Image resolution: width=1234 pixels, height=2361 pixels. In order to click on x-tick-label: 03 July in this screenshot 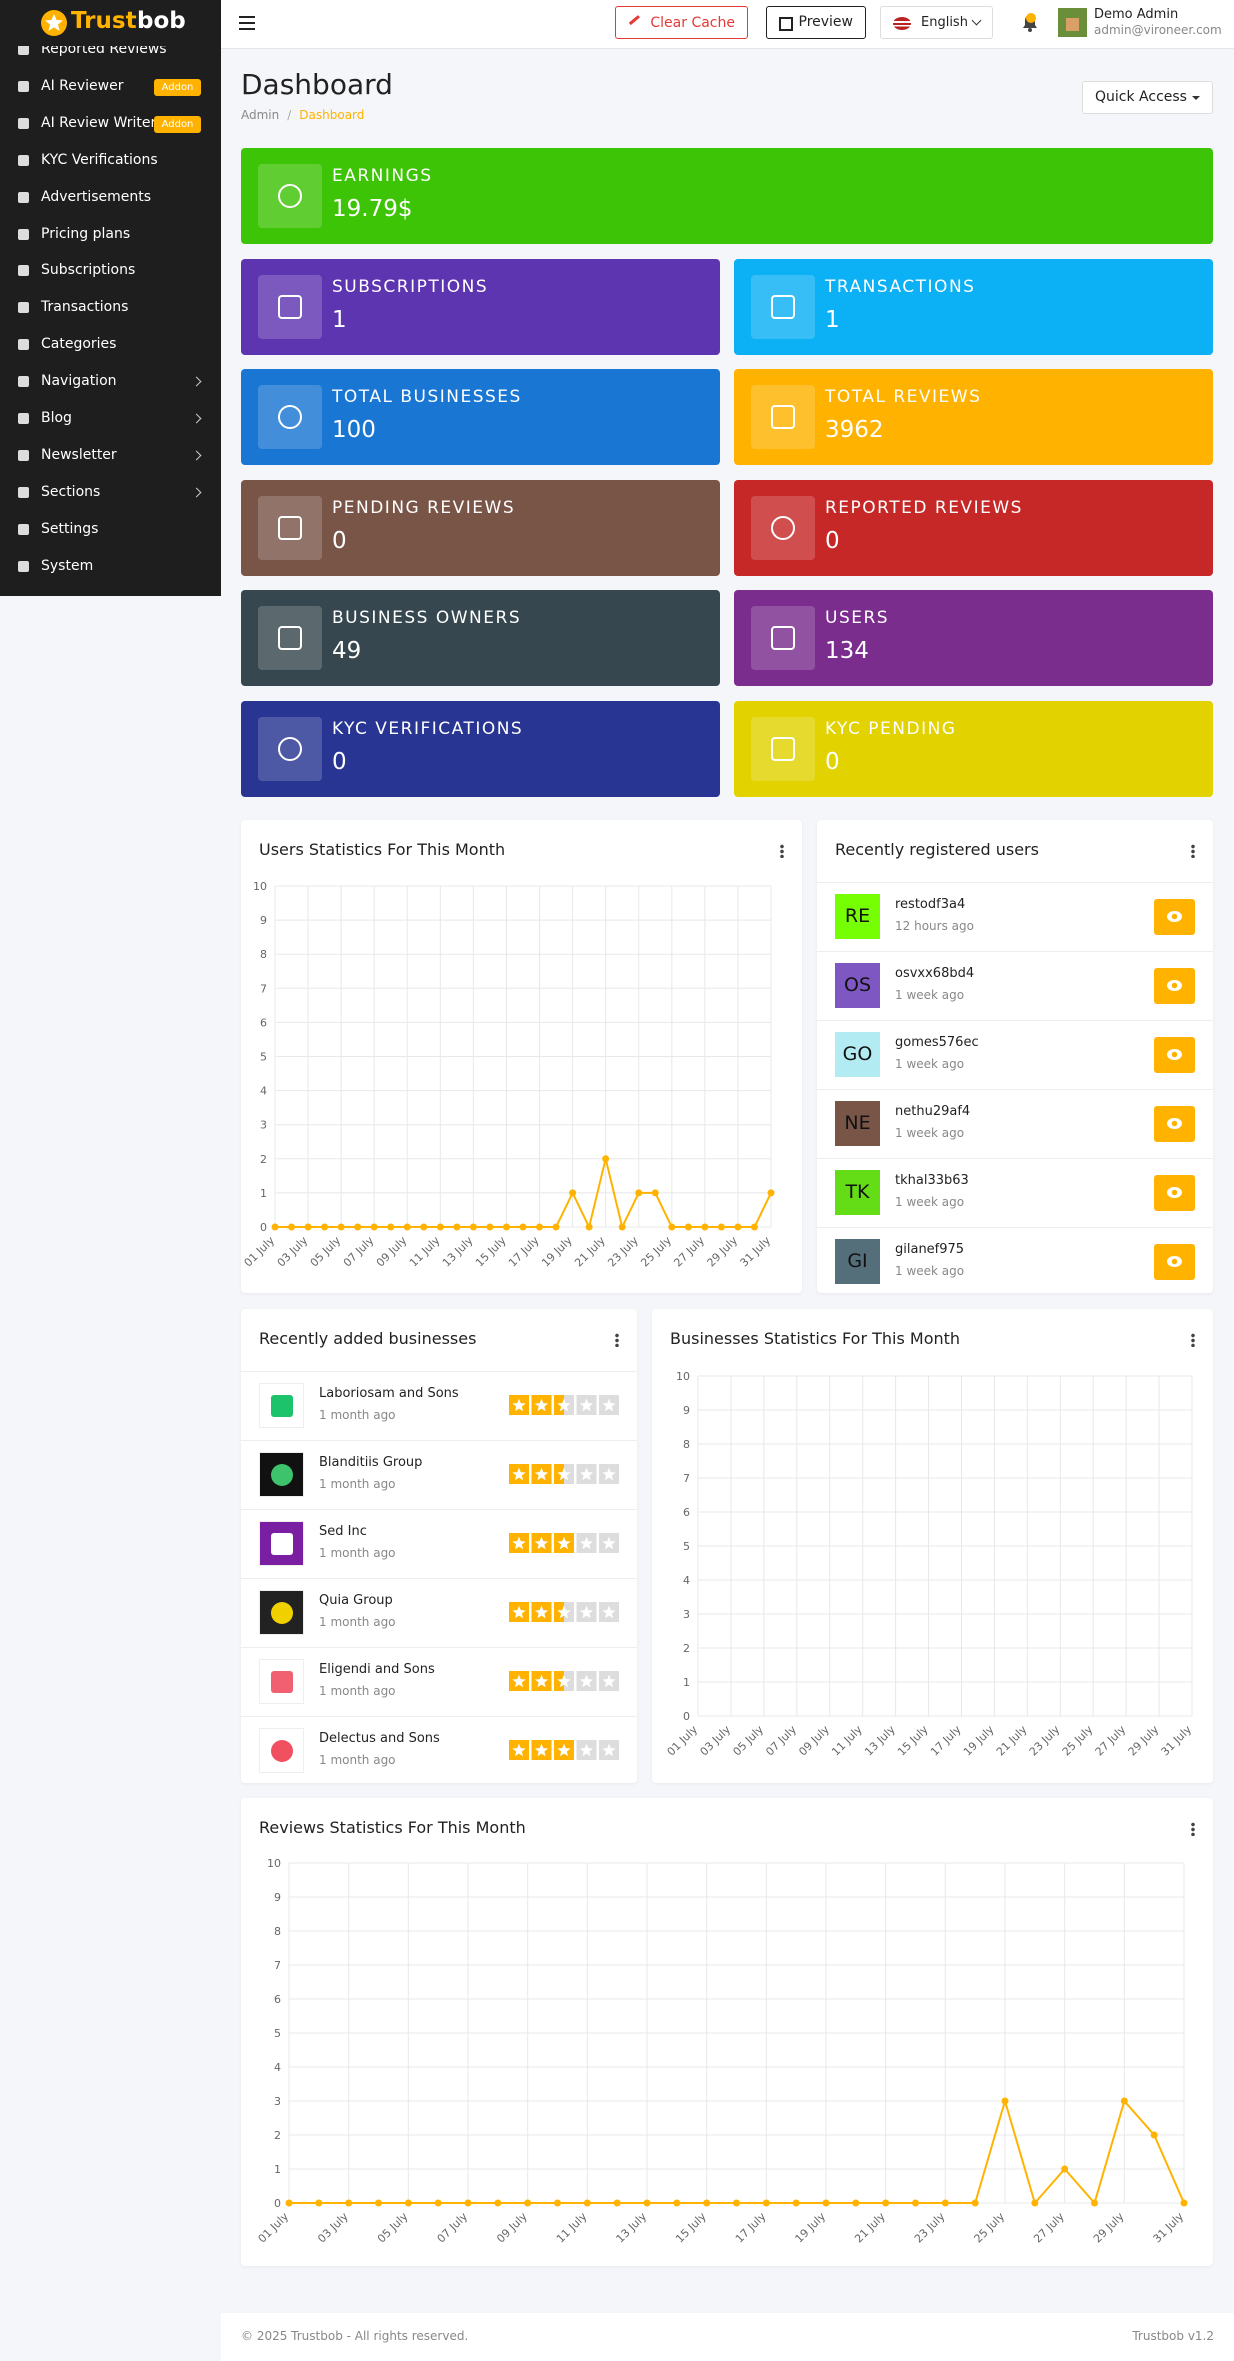, I will do `click(716, 1741)`.